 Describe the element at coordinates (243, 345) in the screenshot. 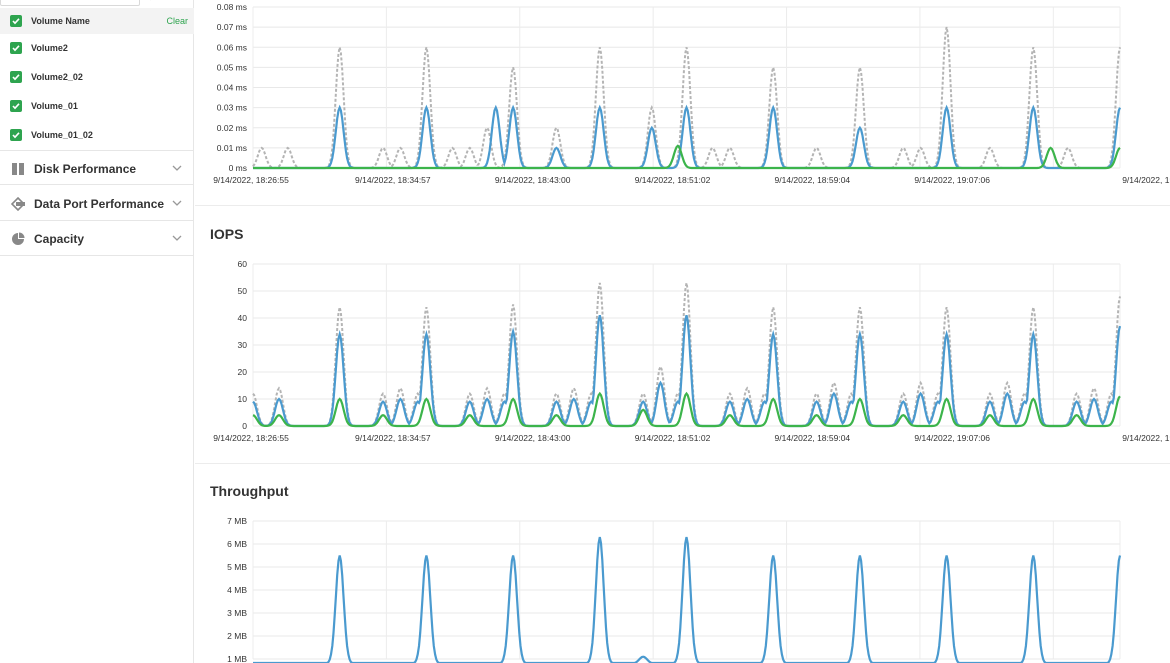

I see `y-tick-label: 30` at that location.